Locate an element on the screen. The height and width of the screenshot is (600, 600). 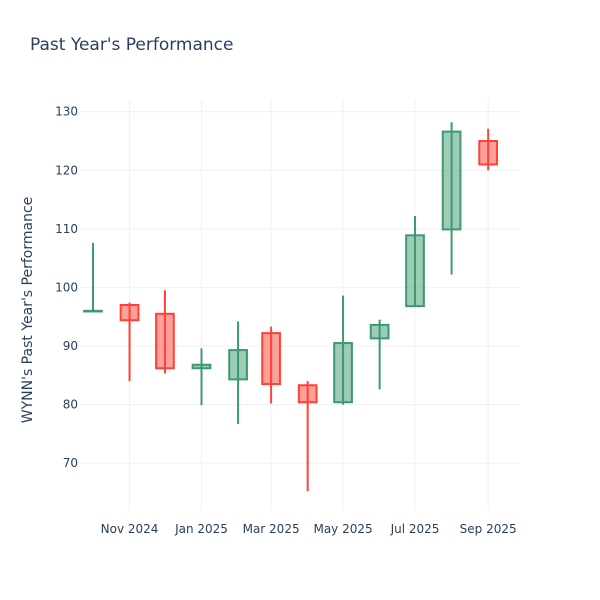
y-tick-label: 100 is located at coordinates (66, 287).